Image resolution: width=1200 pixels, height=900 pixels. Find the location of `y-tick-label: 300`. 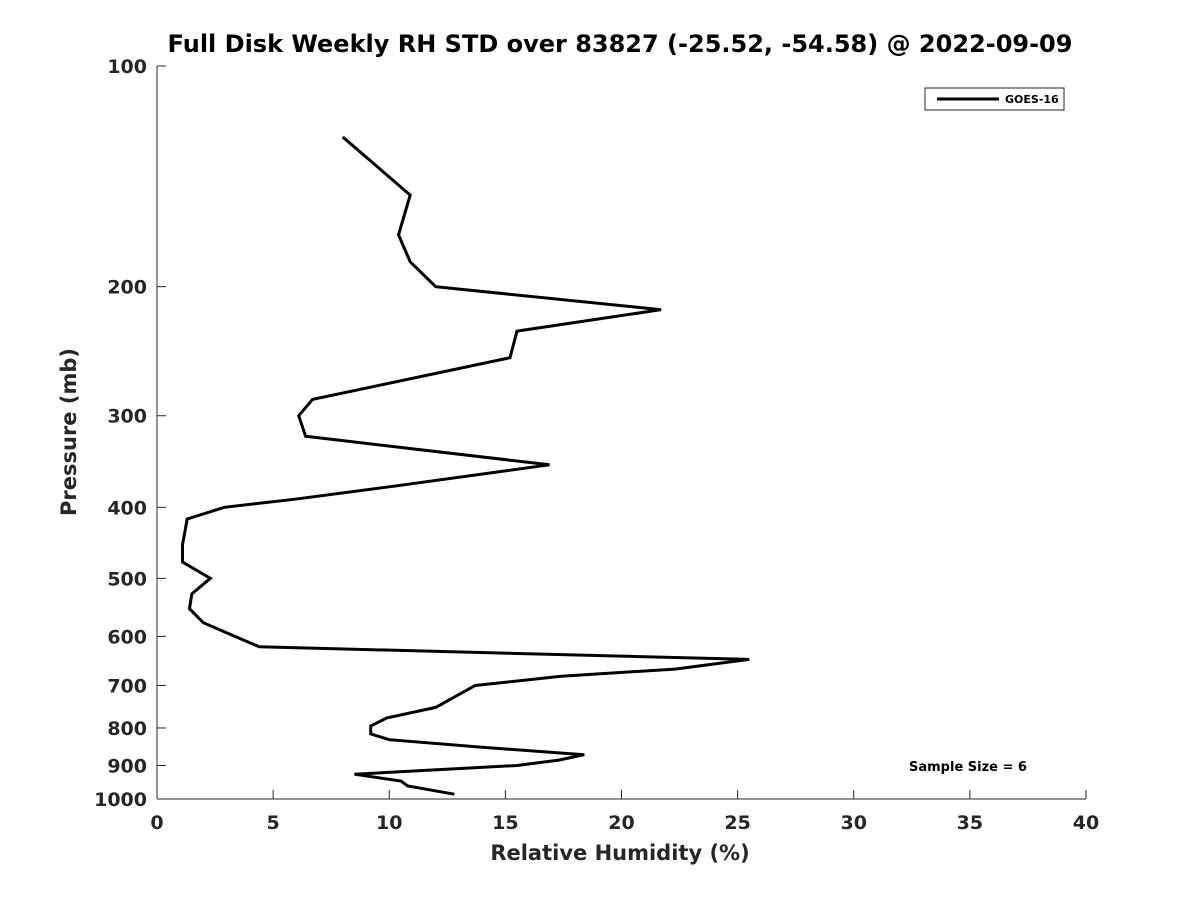

y-tick-label: 300 is located at coordinates (127, 417).